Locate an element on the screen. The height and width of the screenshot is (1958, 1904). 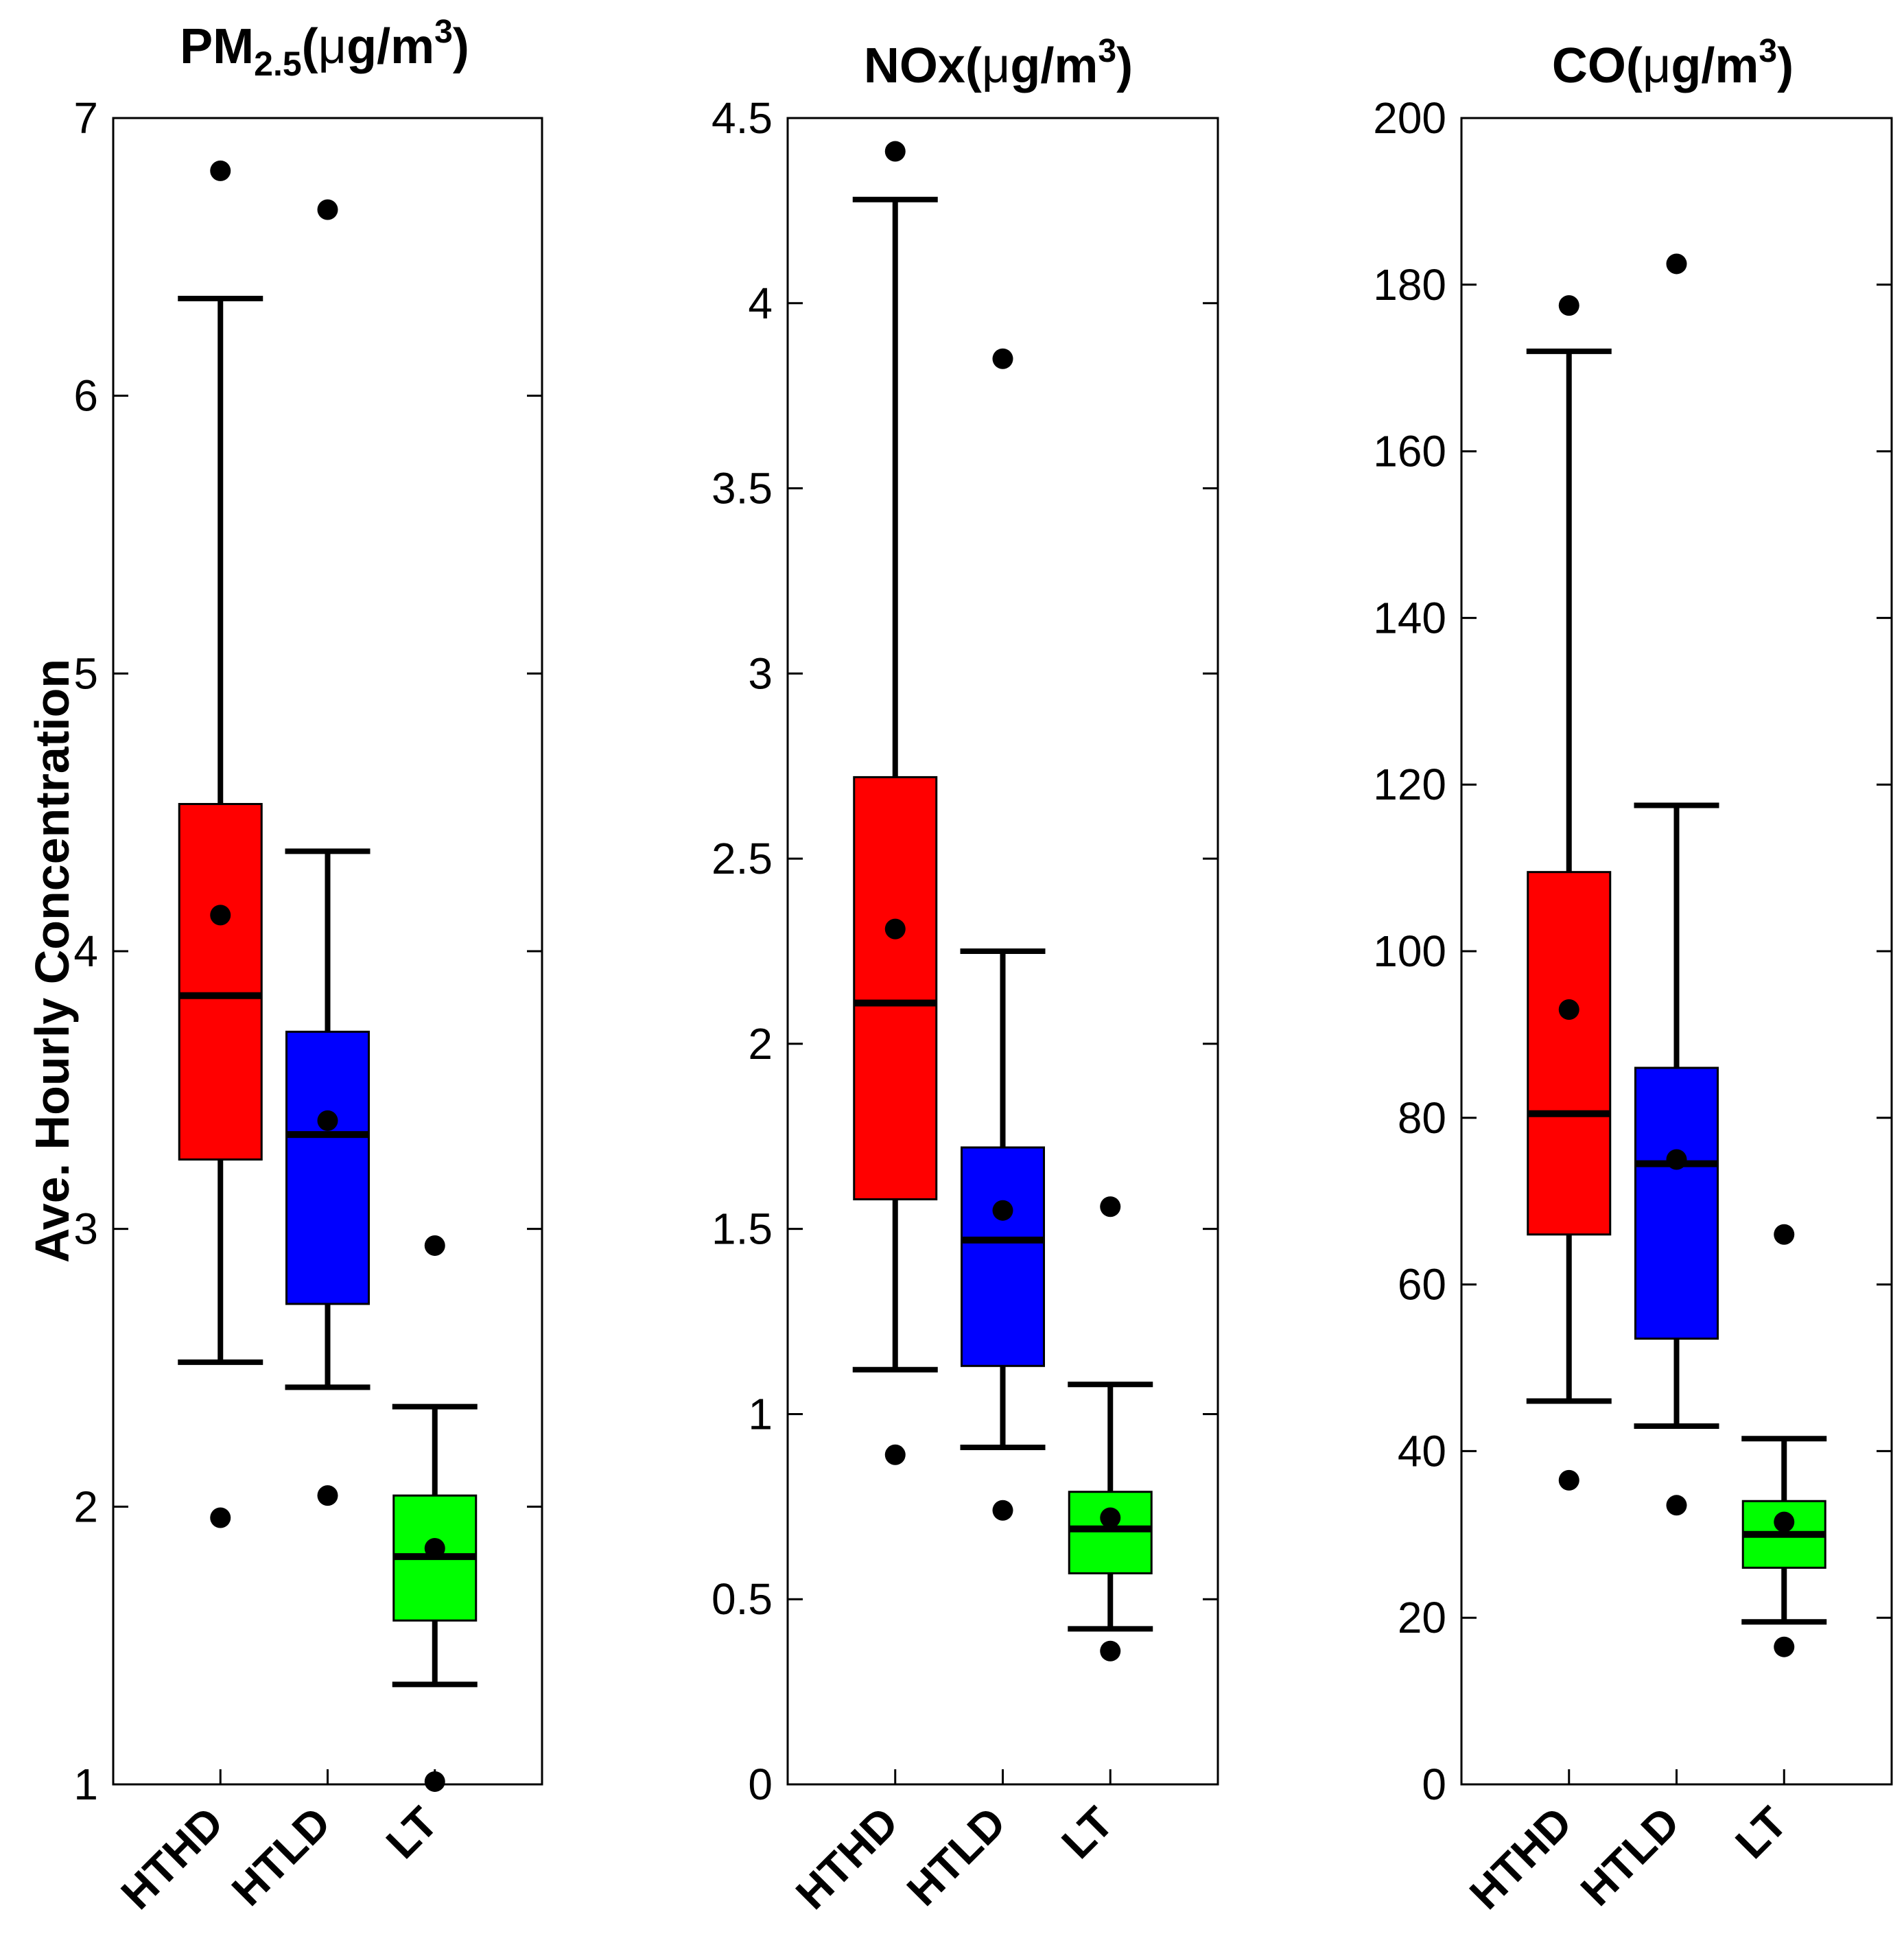
y-tick-label: 3.5 is located at coordinates (742, 488).